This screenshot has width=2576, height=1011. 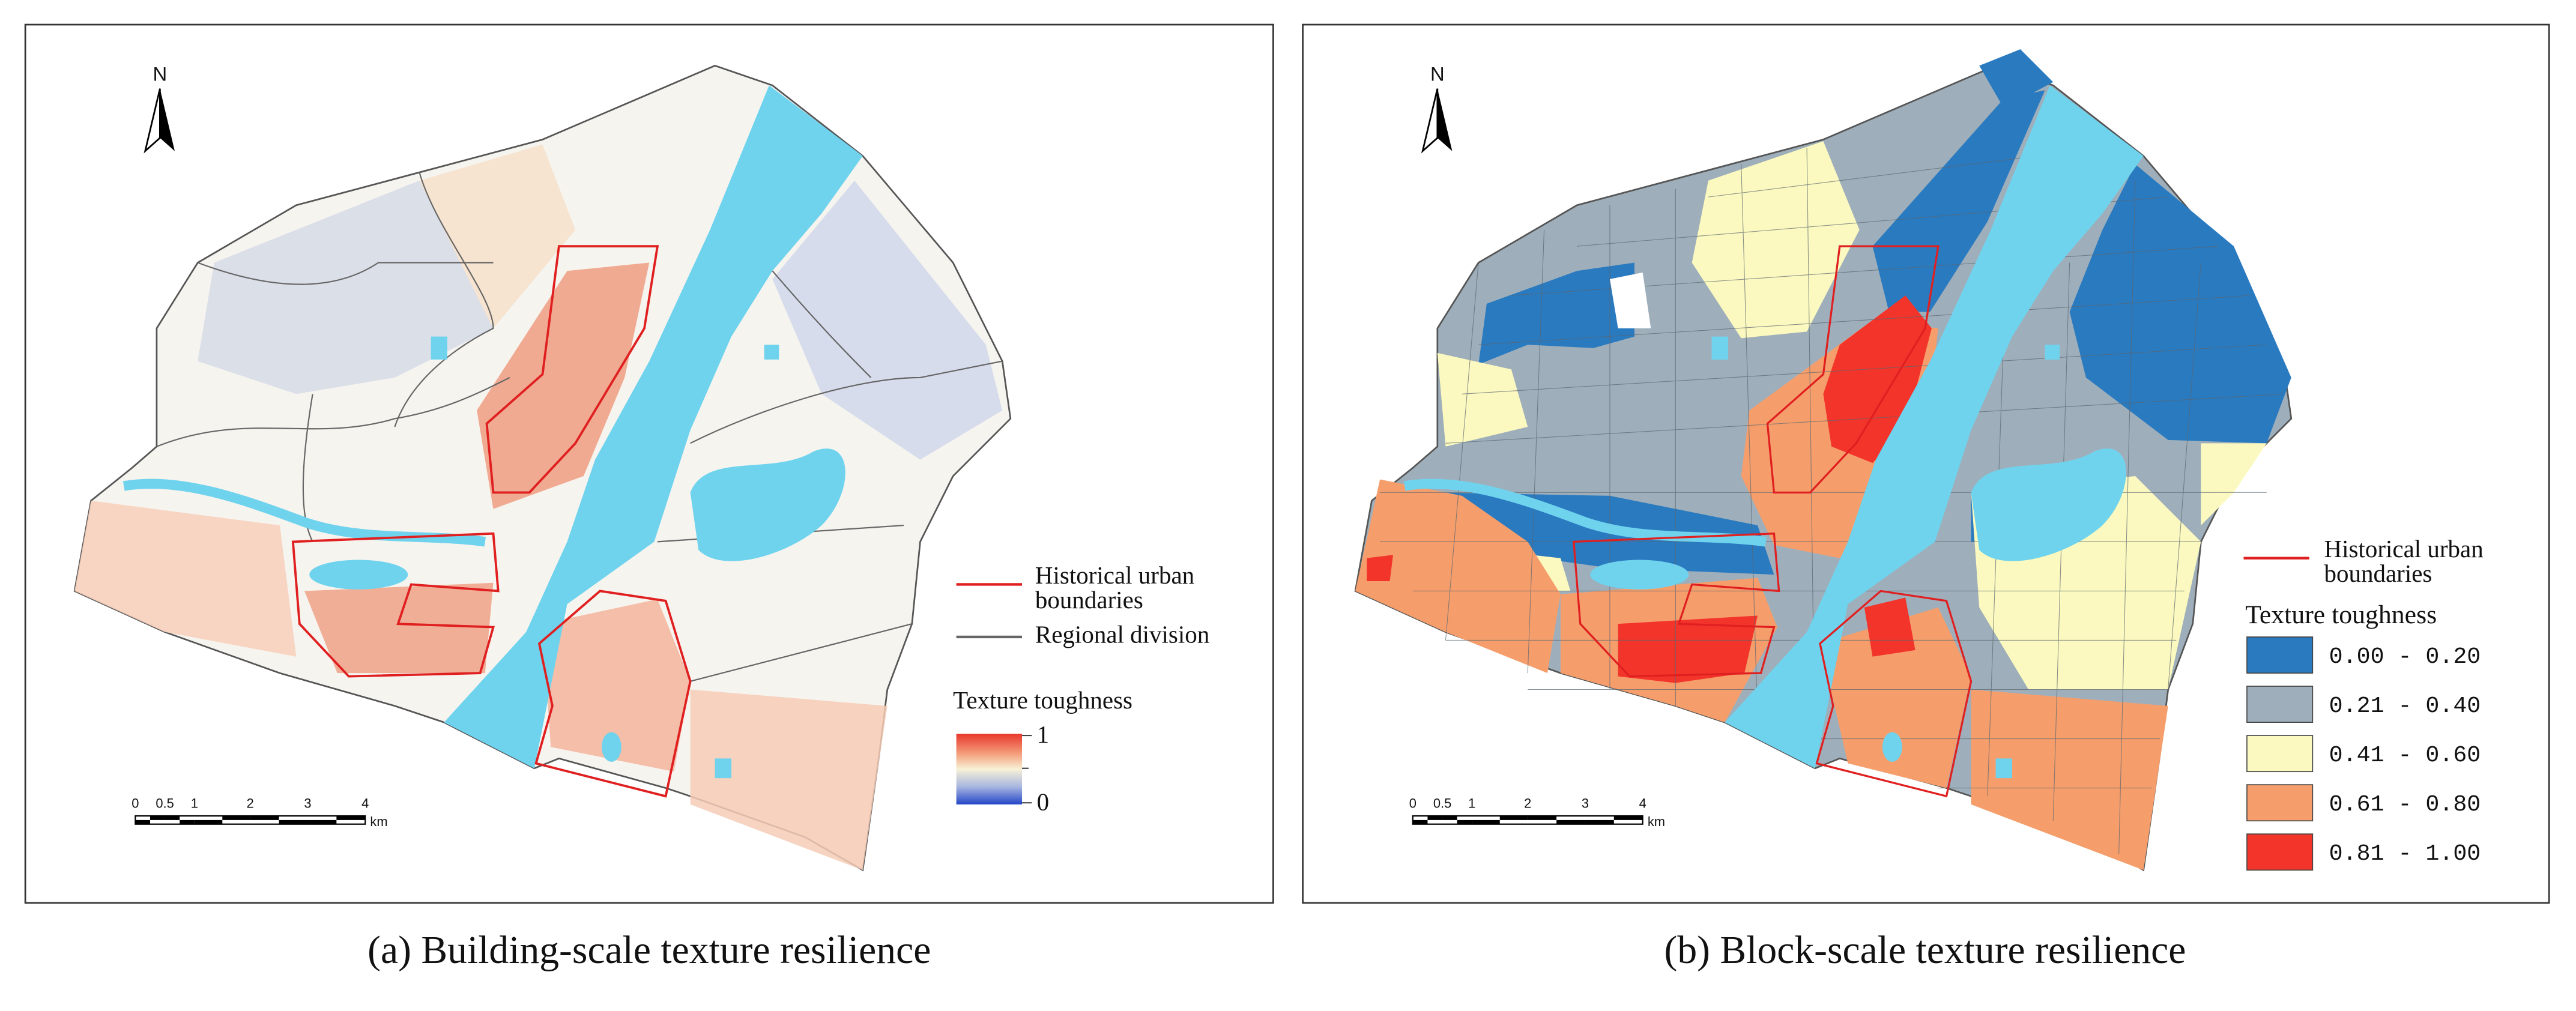 I want to click on ramp-max: 1, so click(x=1043, y=734).